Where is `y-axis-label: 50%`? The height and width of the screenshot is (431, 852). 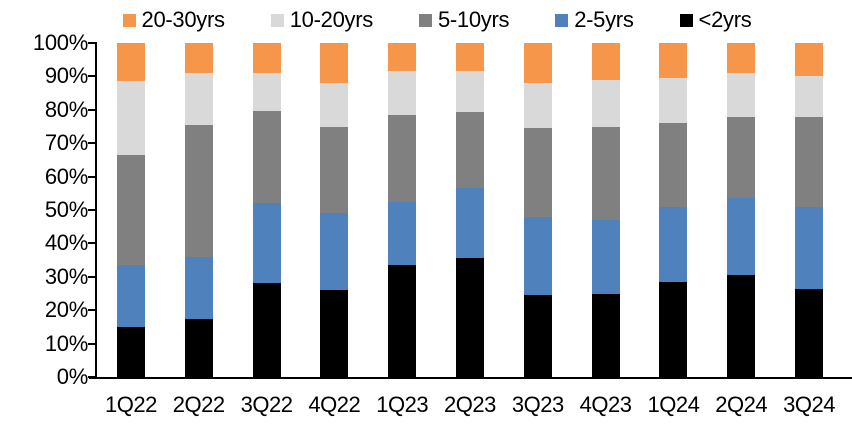 y-axis-label: 50% is located at coordinates (66, 209).